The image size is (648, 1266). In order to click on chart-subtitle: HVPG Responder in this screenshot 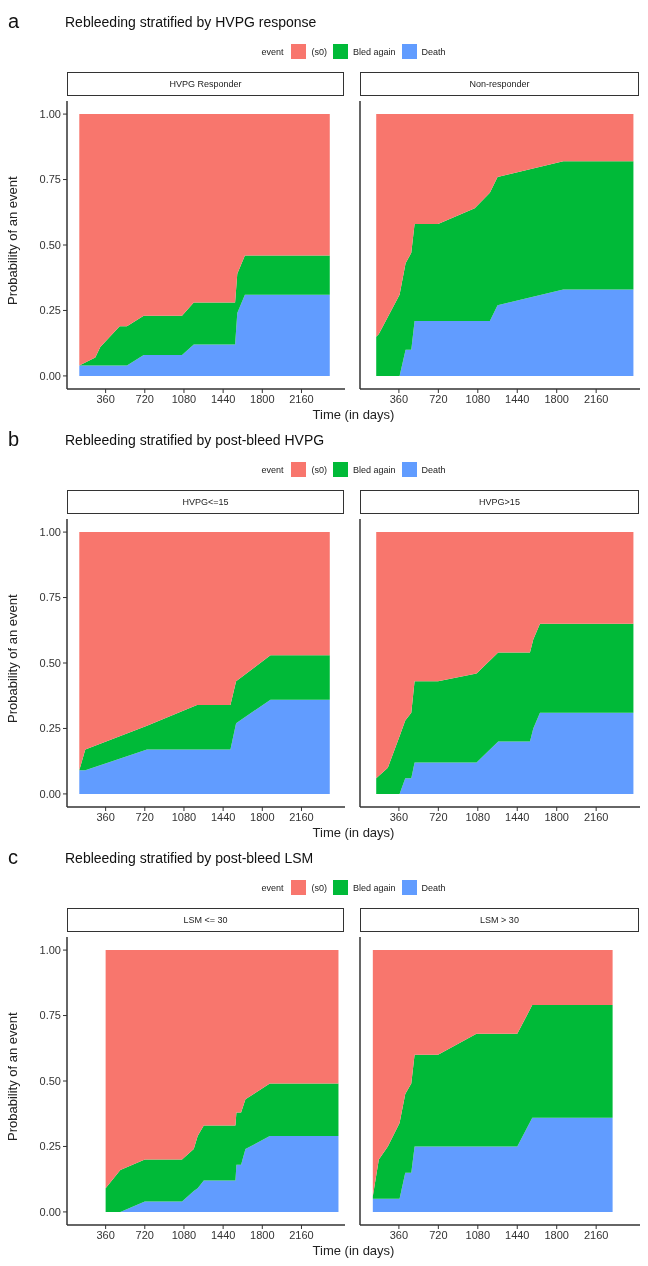, I will do `click(205, 84)`.